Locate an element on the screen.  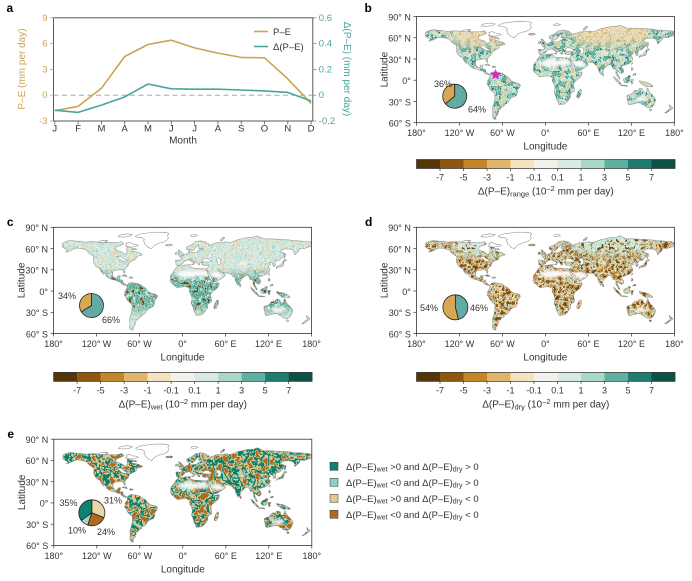
svg-text: M is located at coordinates (148, 129).